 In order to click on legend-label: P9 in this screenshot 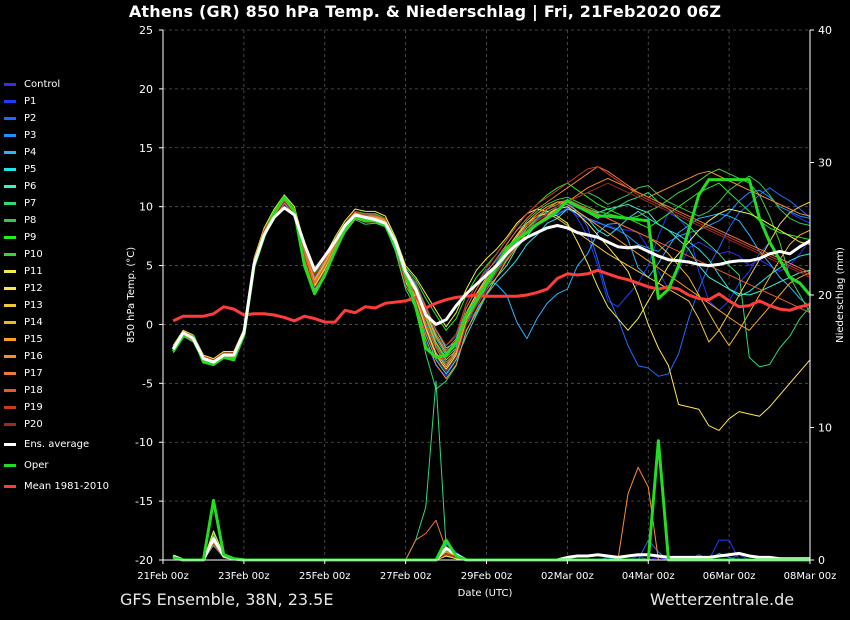, I will do `click(30, 237)`.